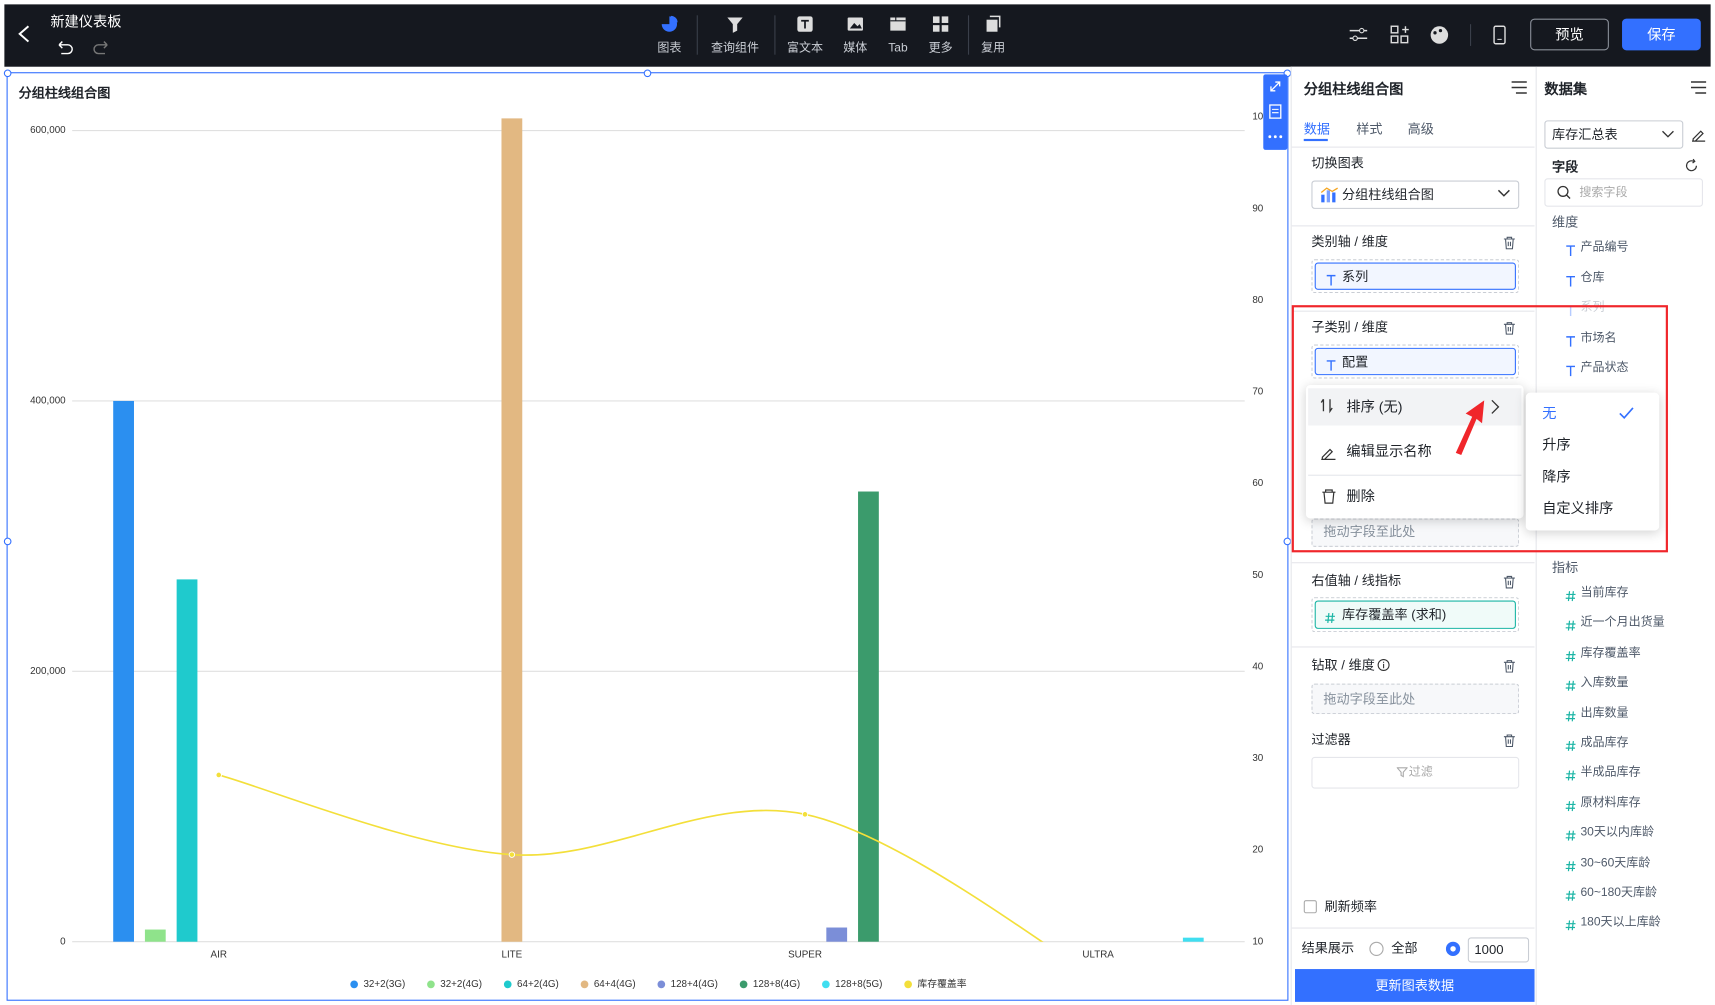  I want to click on undo-redo, so click(83, 48).